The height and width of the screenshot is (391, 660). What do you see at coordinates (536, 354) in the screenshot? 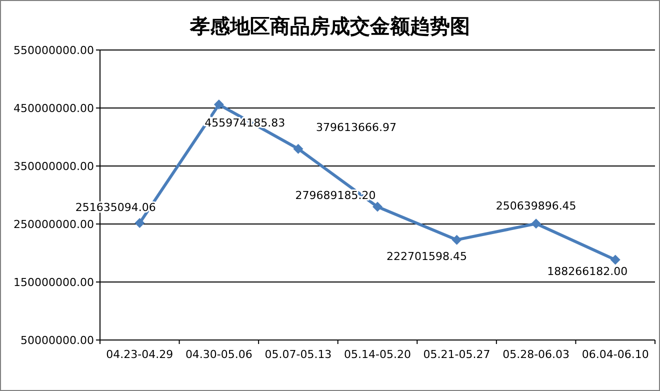
I see `x-tick-label: 05.28-06.03` at bounding box center [536, 354].